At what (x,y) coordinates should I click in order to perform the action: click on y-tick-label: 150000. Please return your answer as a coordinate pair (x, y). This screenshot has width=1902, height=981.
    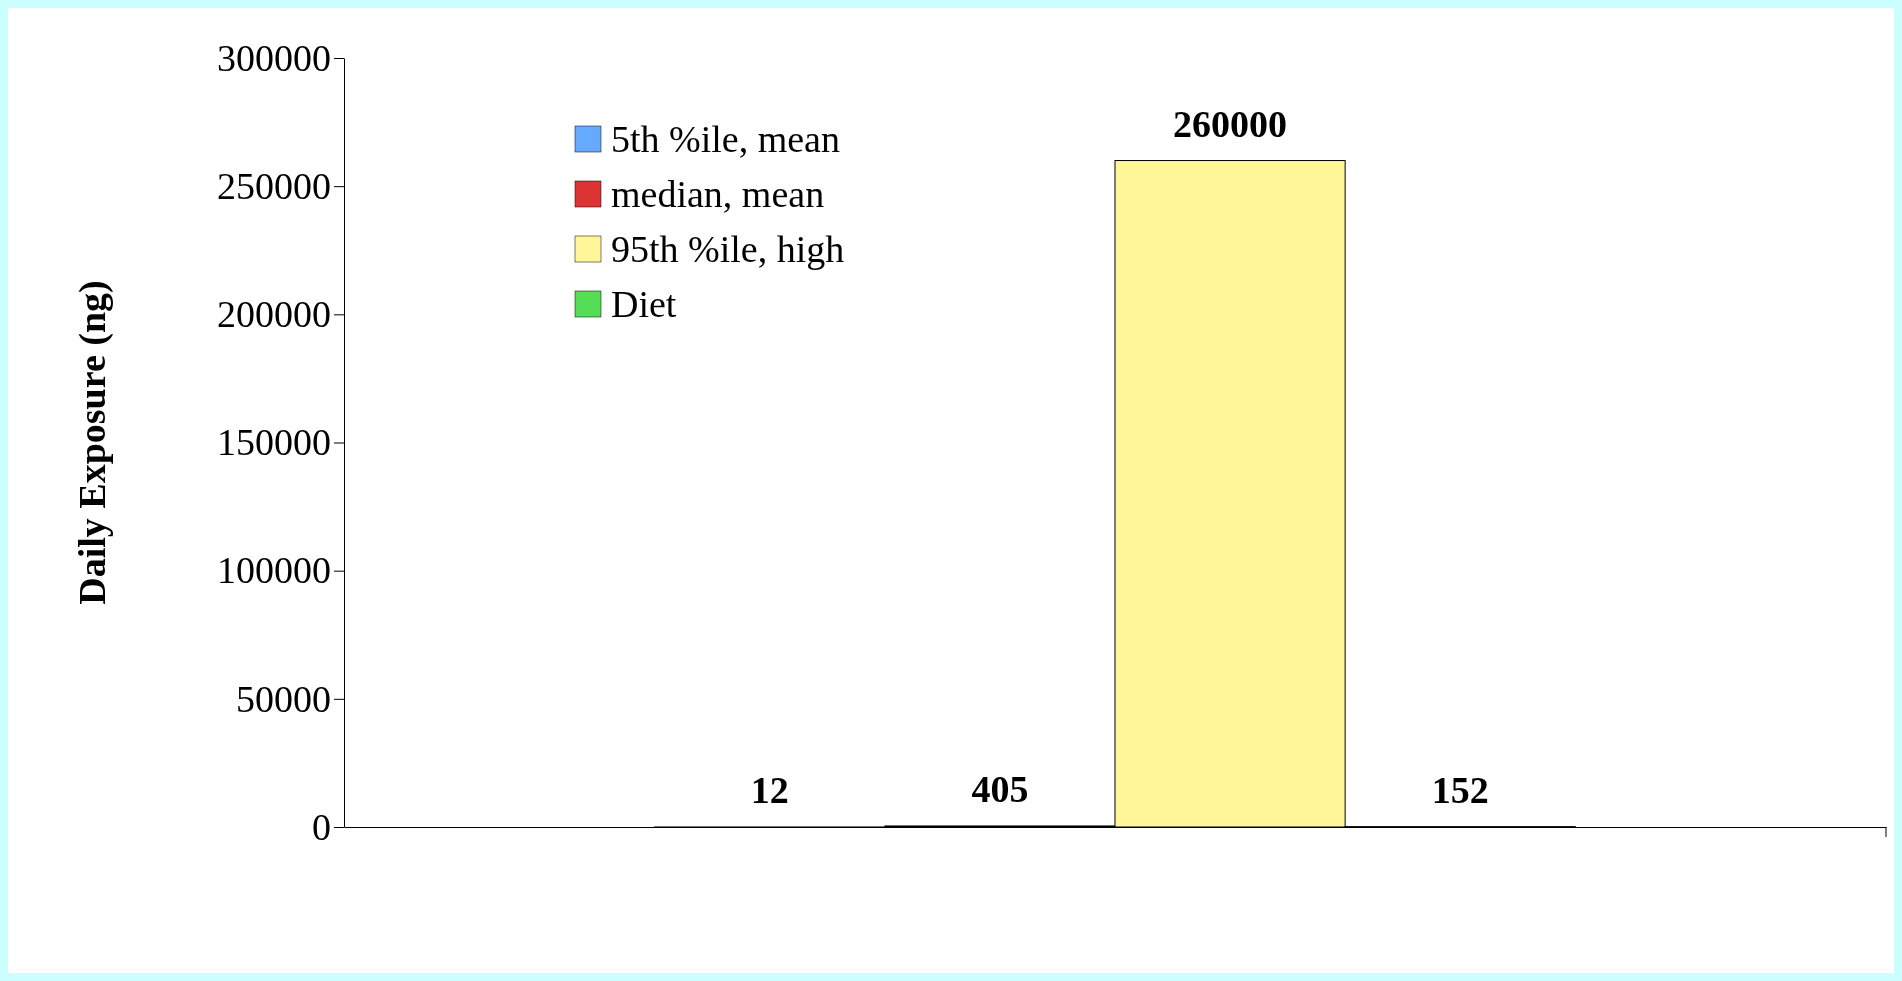
    Looking at the image, I should click on (274, 442).